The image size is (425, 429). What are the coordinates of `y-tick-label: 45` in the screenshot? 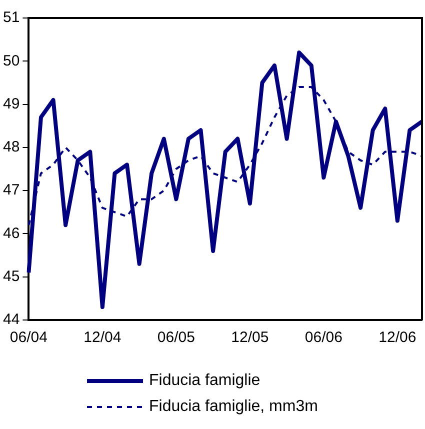 It's located at (11, 276).